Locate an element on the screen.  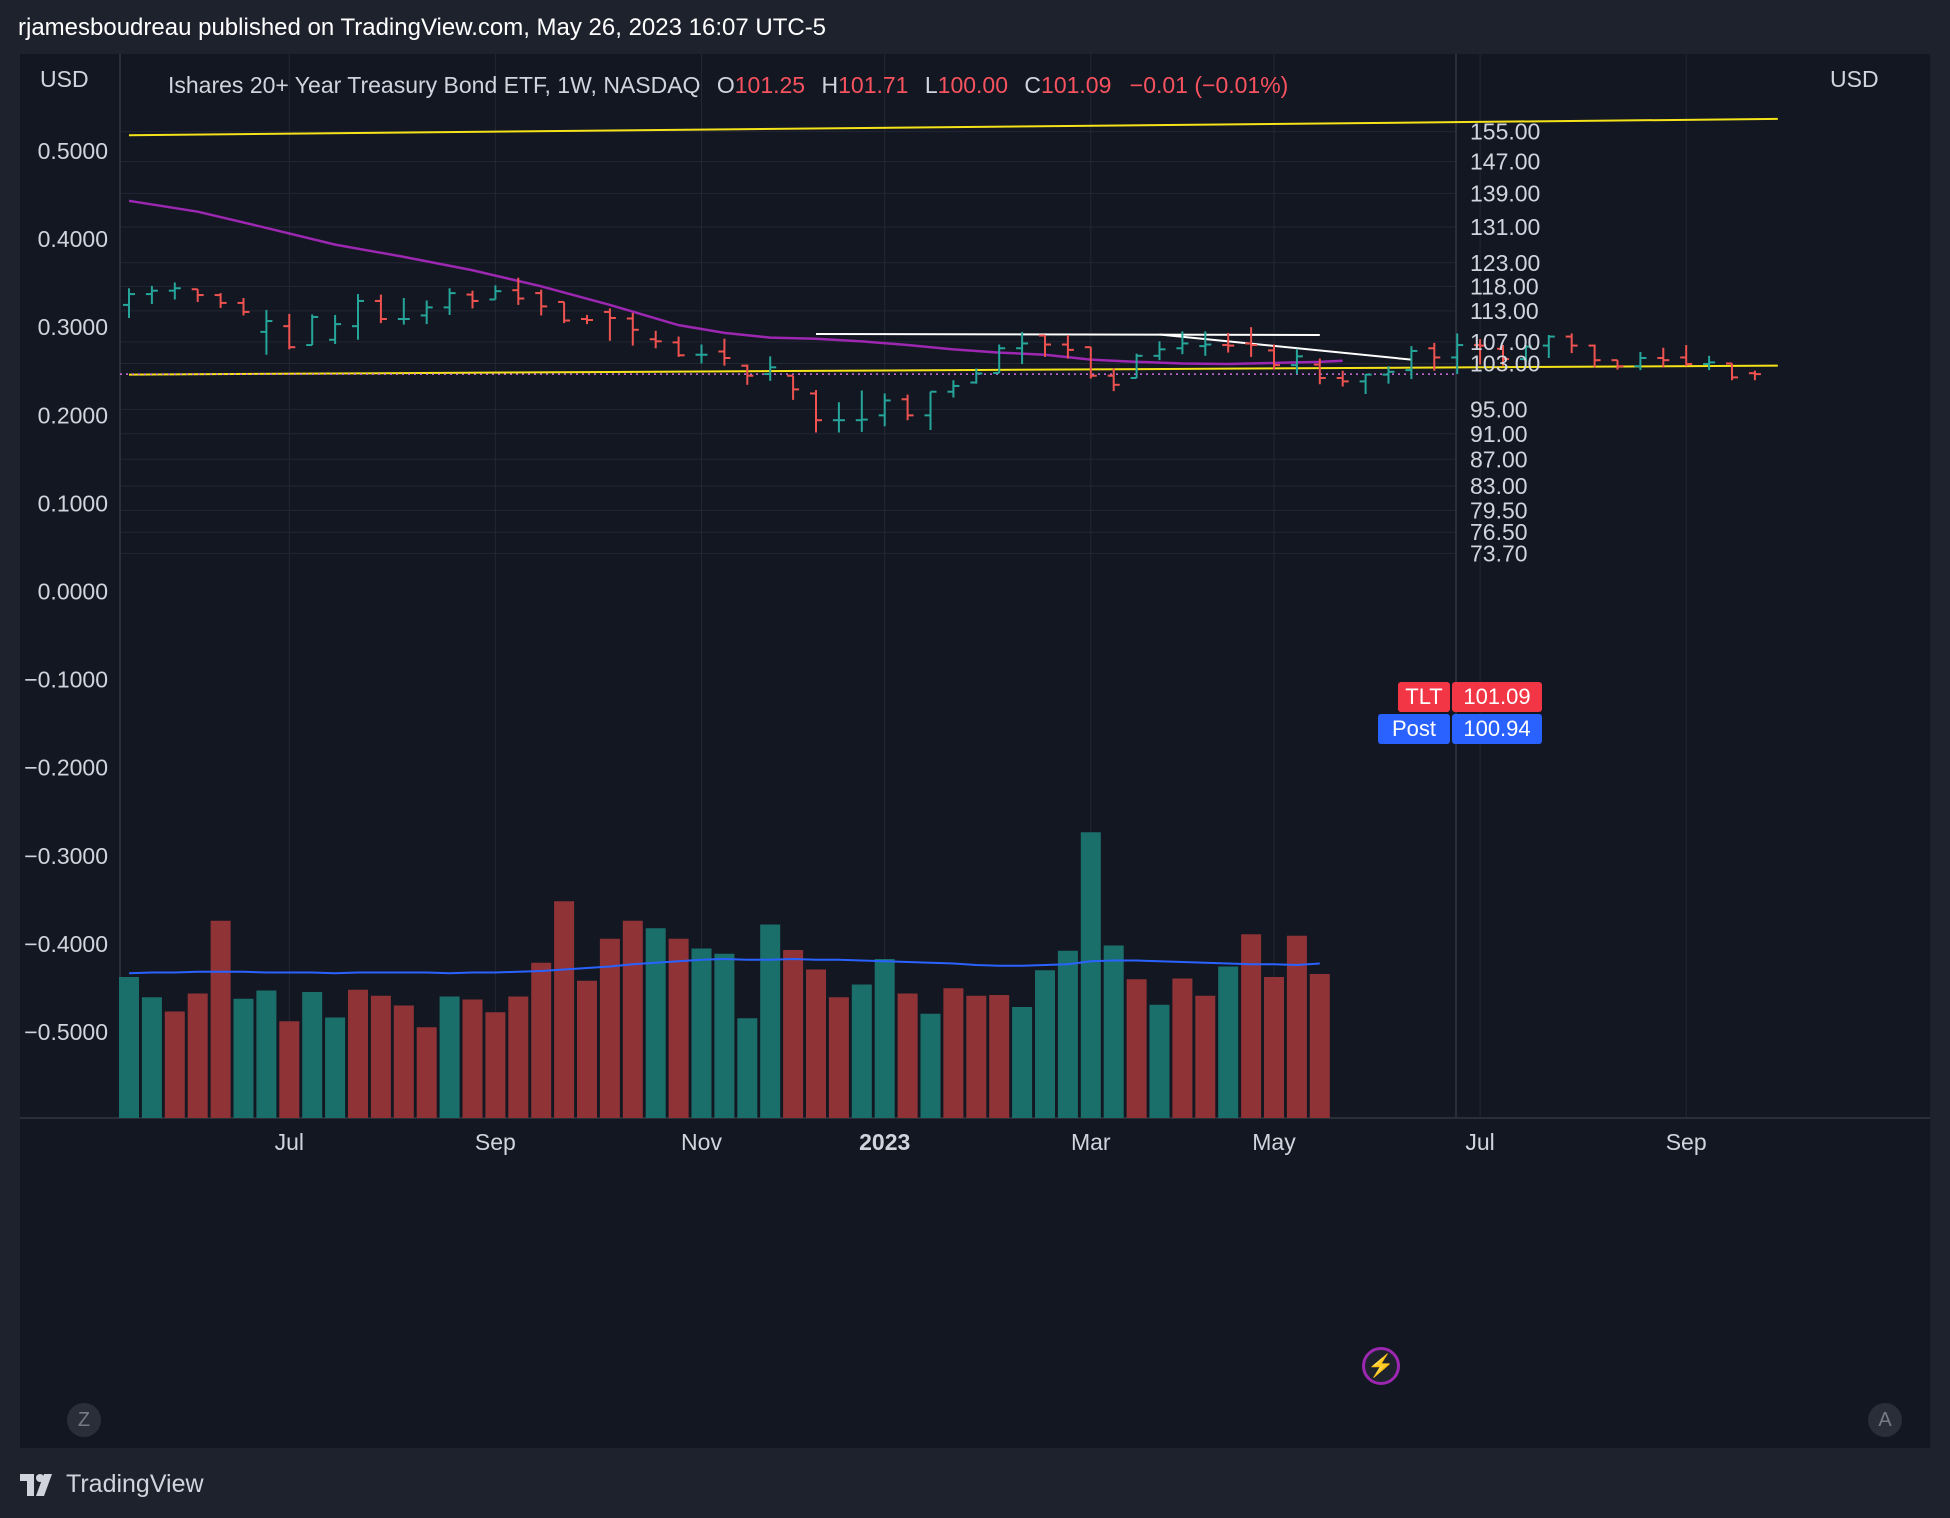
zoom-toggle-button: Z is located at coordinates (84, 1420).